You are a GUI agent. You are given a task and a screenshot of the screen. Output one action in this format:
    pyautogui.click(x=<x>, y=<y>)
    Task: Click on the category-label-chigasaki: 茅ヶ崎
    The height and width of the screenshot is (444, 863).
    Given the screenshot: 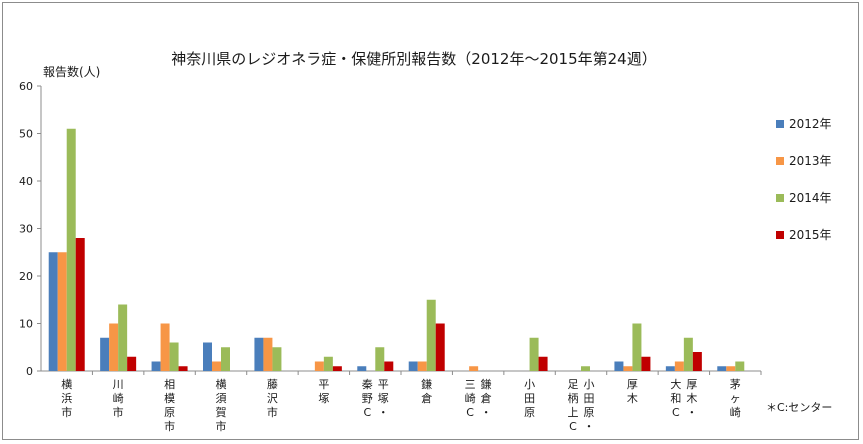 What is the action you would take?
    pyautogui.click(x=735, y=398)
    